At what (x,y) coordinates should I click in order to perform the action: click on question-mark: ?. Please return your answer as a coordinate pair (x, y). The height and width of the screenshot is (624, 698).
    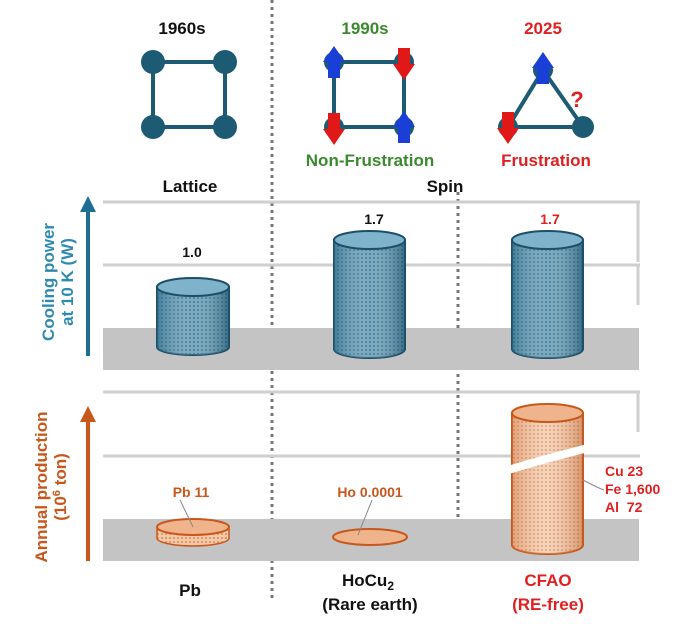
    Looking at the image, I should click on (576, 99).